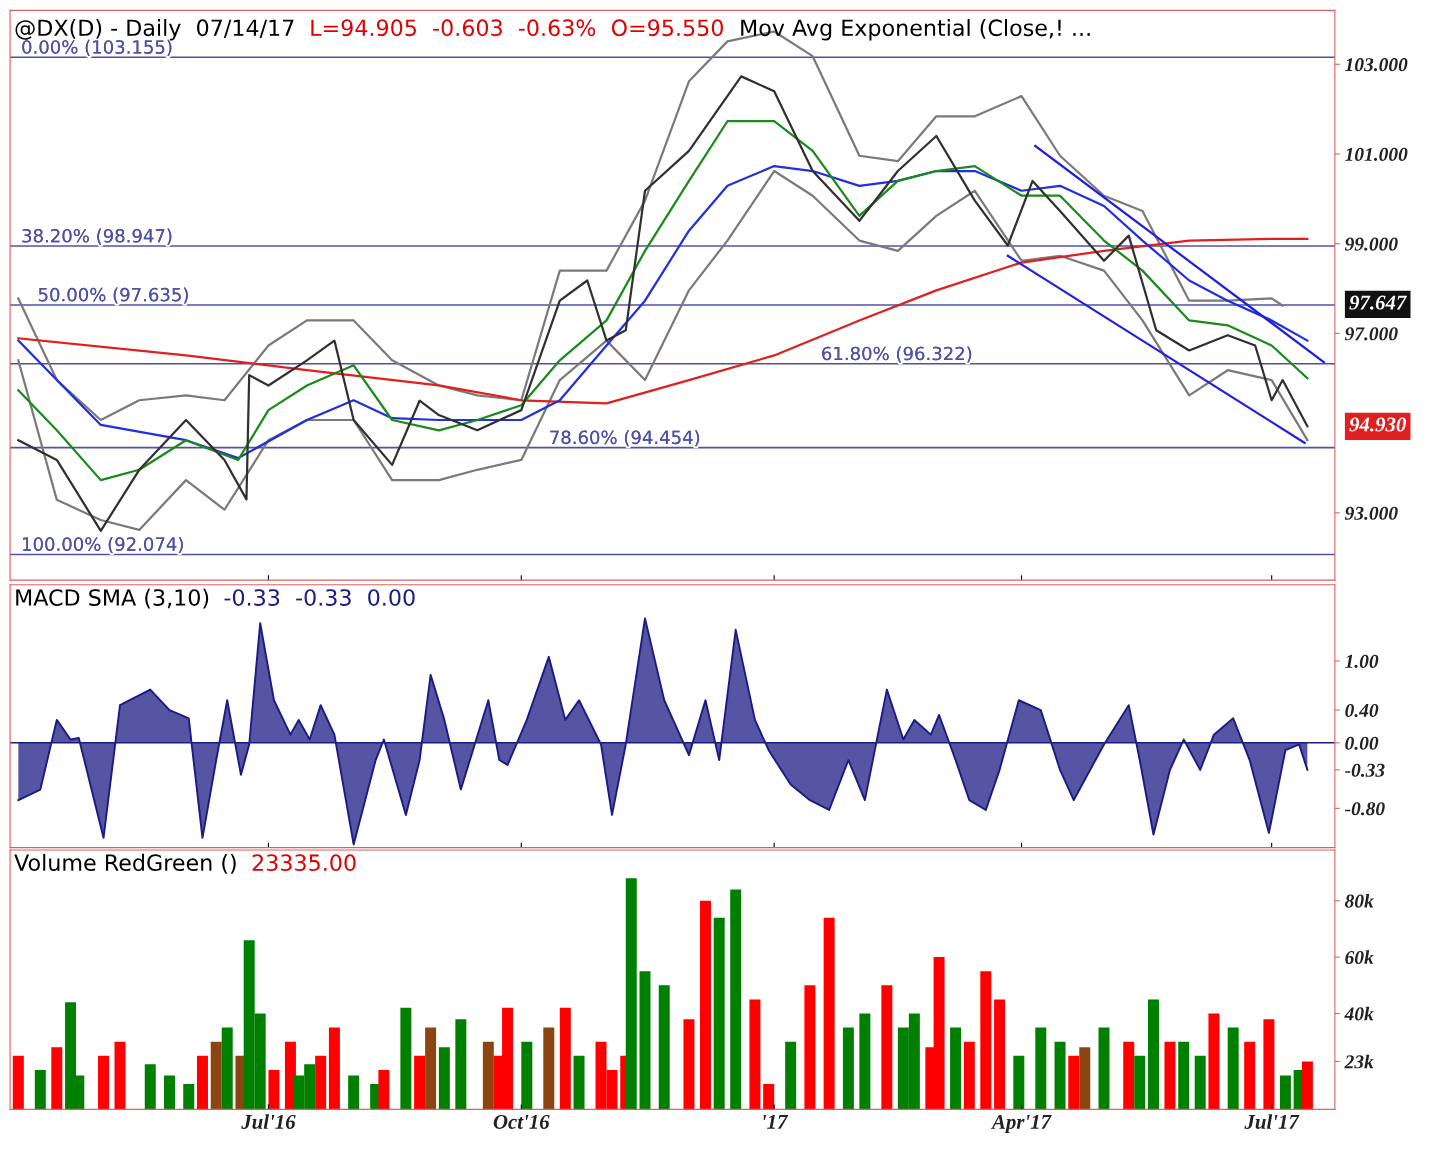 This screenshot has height=1158, width=1440. Describe the element at coordinates (776, 1121) in the screenshot. I see `x-tick-label: '17` at that location.